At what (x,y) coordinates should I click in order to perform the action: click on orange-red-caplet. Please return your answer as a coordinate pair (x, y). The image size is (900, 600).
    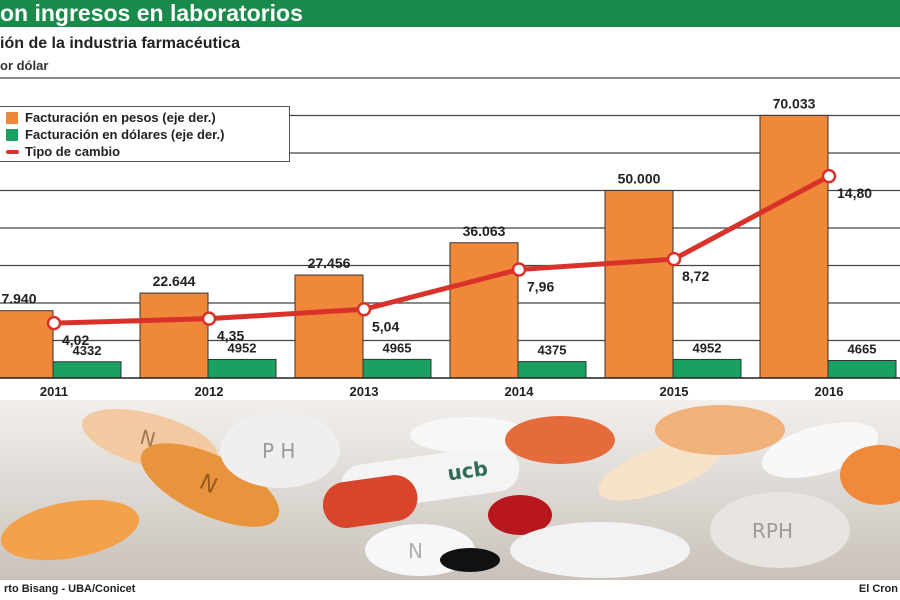
    Looking at the image, I should click on (560, 440).